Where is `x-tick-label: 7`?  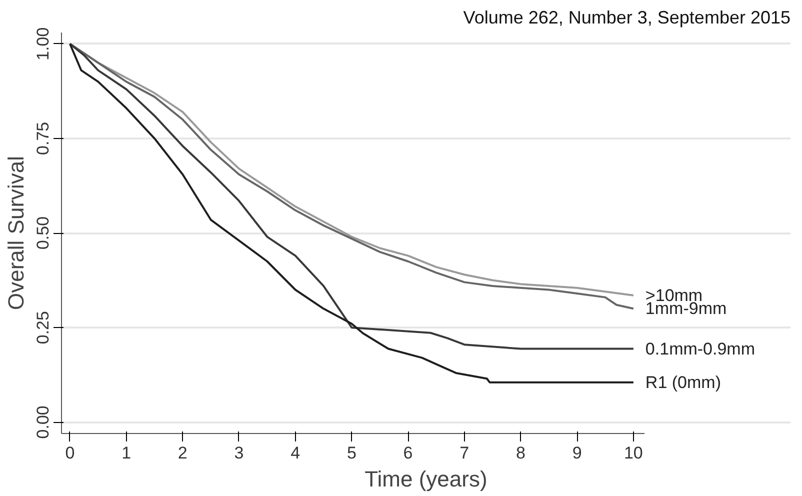
x-tick-label: 7 is located at coordinates (465, 453).